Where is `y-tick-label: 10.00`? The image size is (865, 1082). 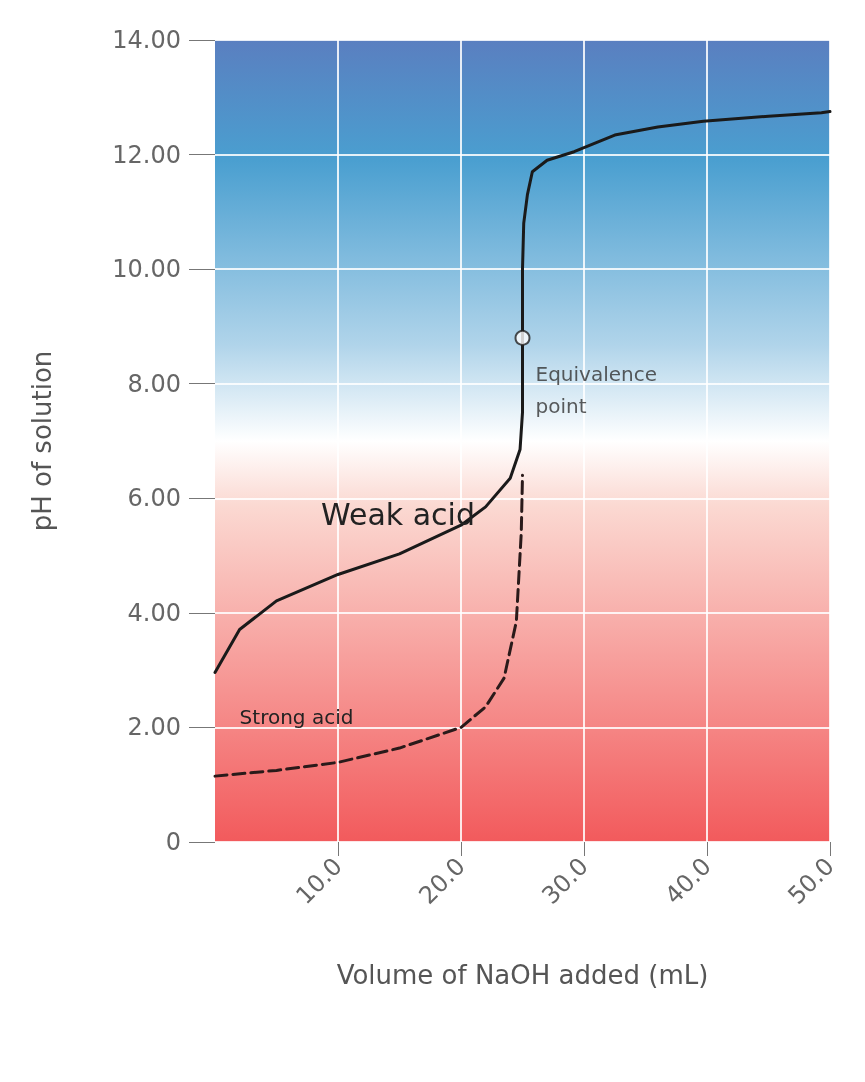 y-tick-label: 10.00 is located at coordinates (146, 269).